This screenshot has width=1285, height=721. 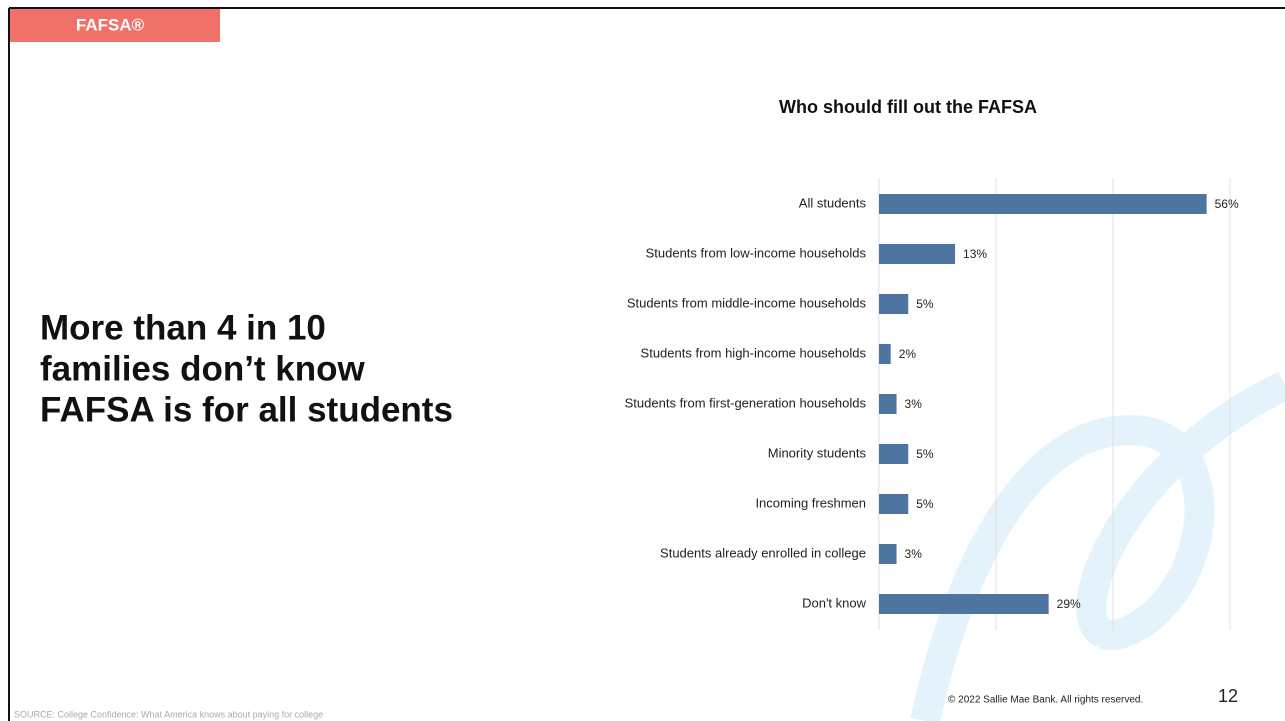 What do you see at coordinates (747, 302) in the screenshot?
I see `category-label: Students from middle-income households` at bounding box center [747, 302].